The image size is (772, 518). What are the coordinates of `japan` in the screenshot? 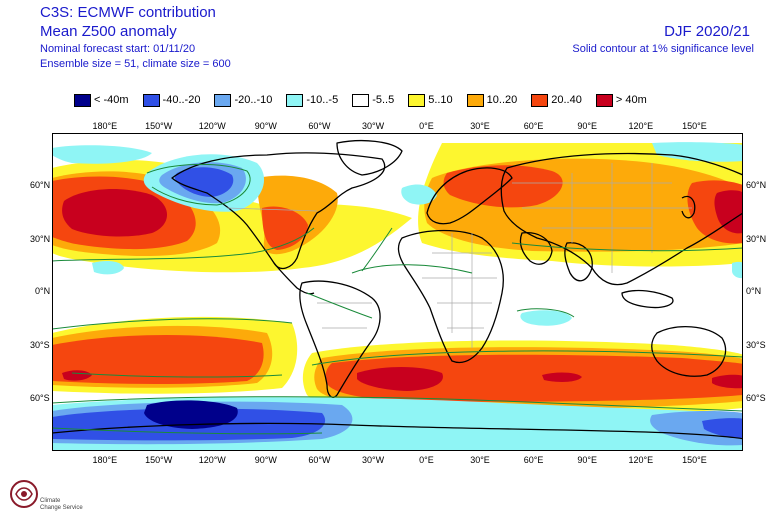 It's located at (688, 207).